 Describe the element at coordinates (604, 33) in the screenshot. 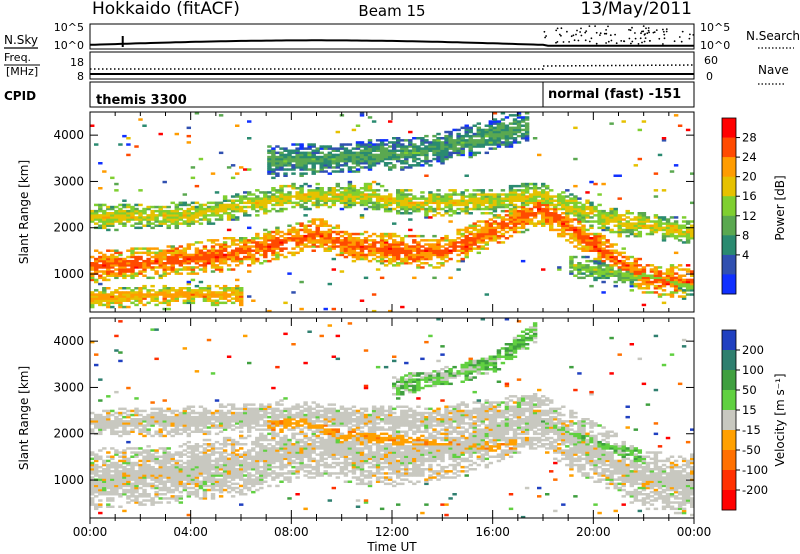

I see `nsearch-dot` at that location.